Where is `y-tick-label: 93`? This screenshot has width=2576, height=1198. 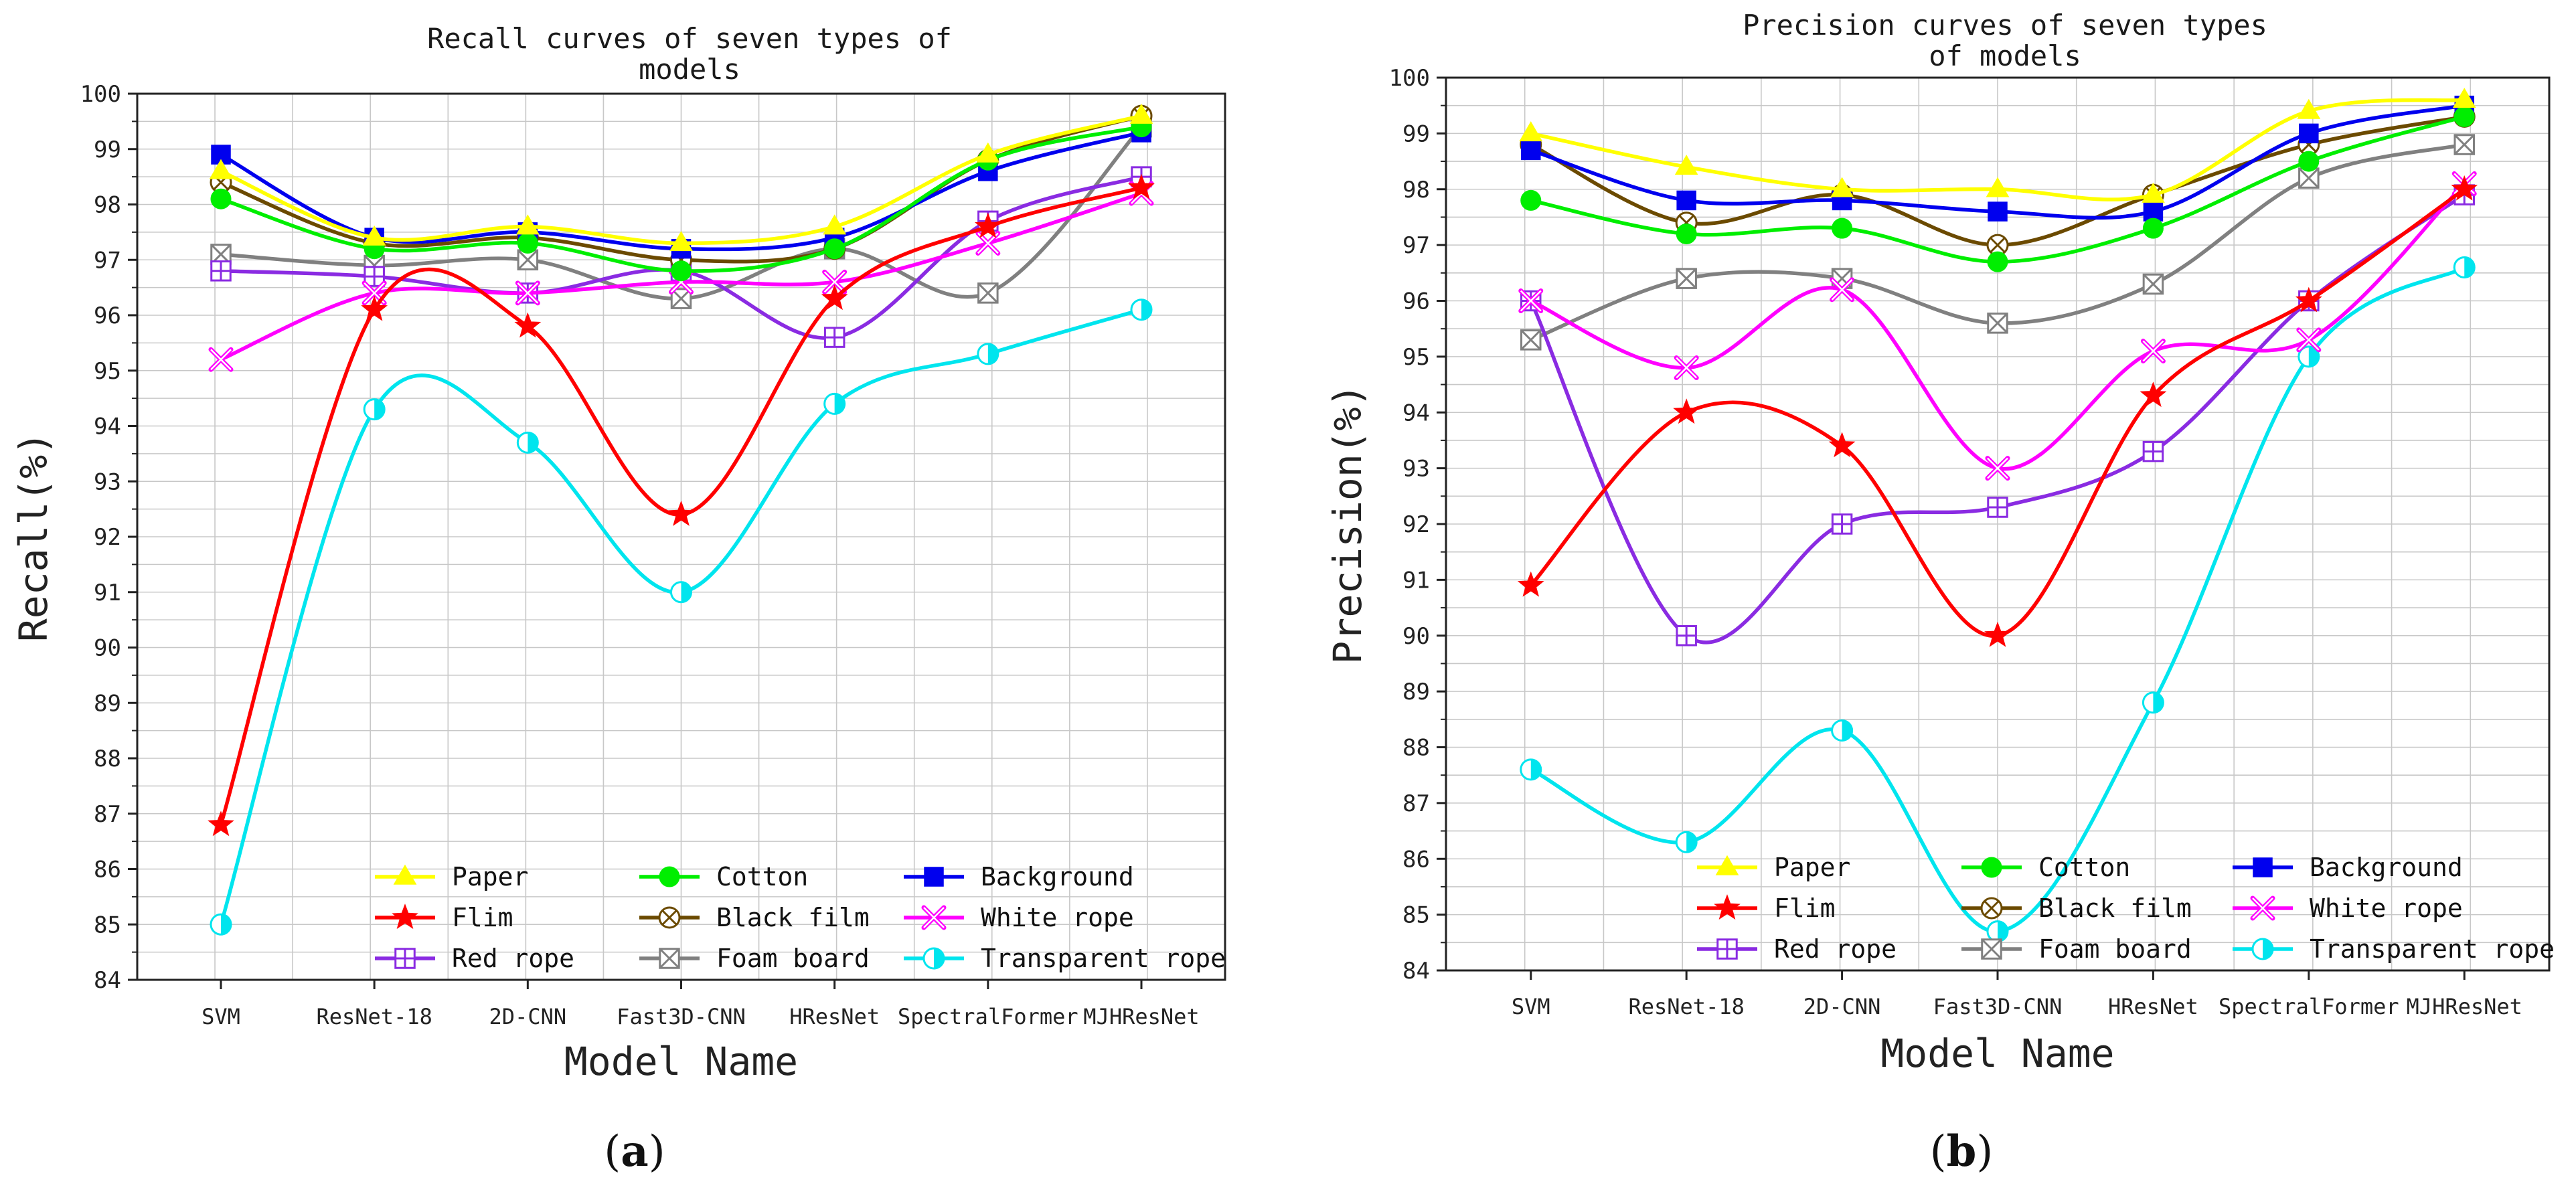
y-tick-label: 93 is located at coordinates (107, 482).